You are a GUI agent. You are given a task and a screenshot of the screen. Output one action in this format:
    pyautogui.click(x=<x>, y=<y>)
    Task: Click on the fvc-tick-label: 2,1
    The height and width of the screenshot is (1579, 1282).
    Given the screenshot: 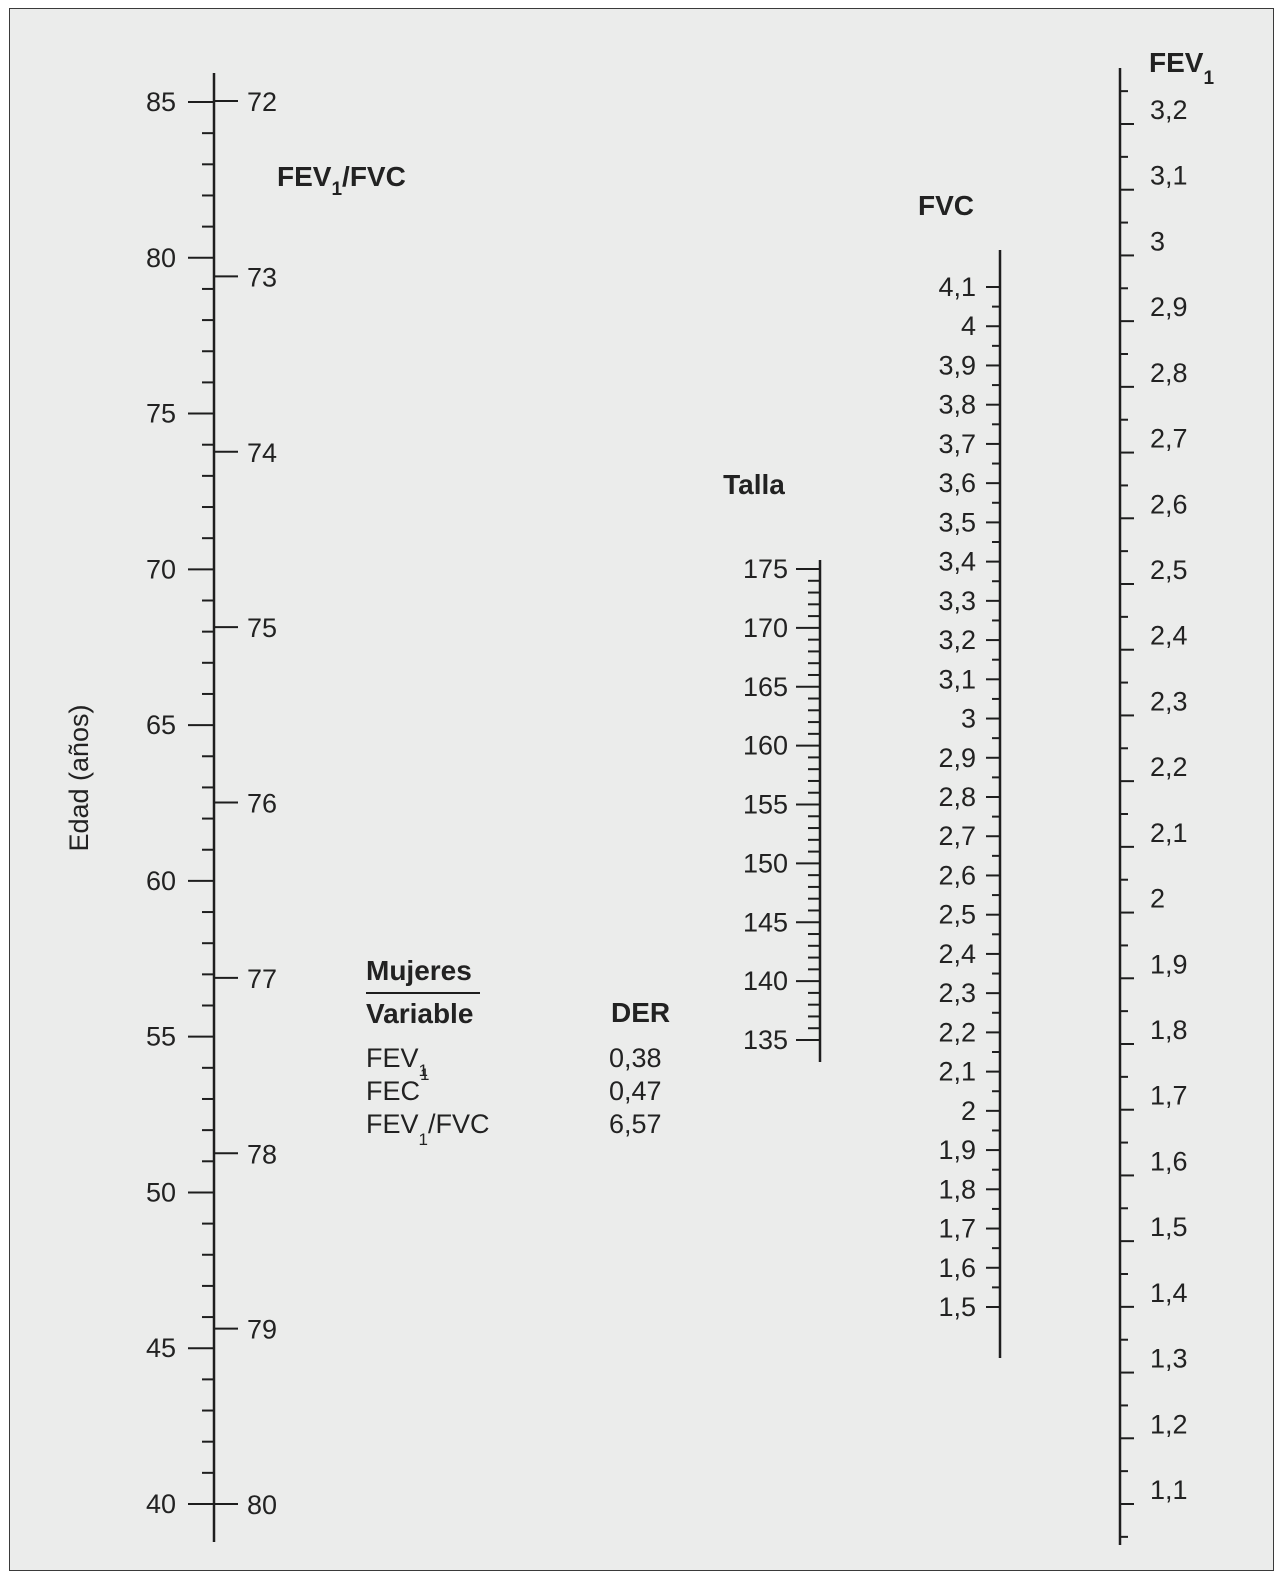 What is the action you would take?
    pyautogui.click(x=957, y=1072)
    